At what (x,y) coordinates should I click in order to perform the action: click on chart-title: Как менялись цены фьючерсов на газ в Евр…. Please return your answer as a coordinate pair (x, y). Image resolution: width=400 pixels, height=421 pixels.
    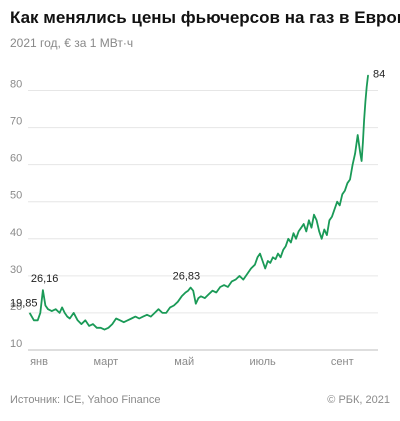
    Looking at the image, I should click on (205, 17).